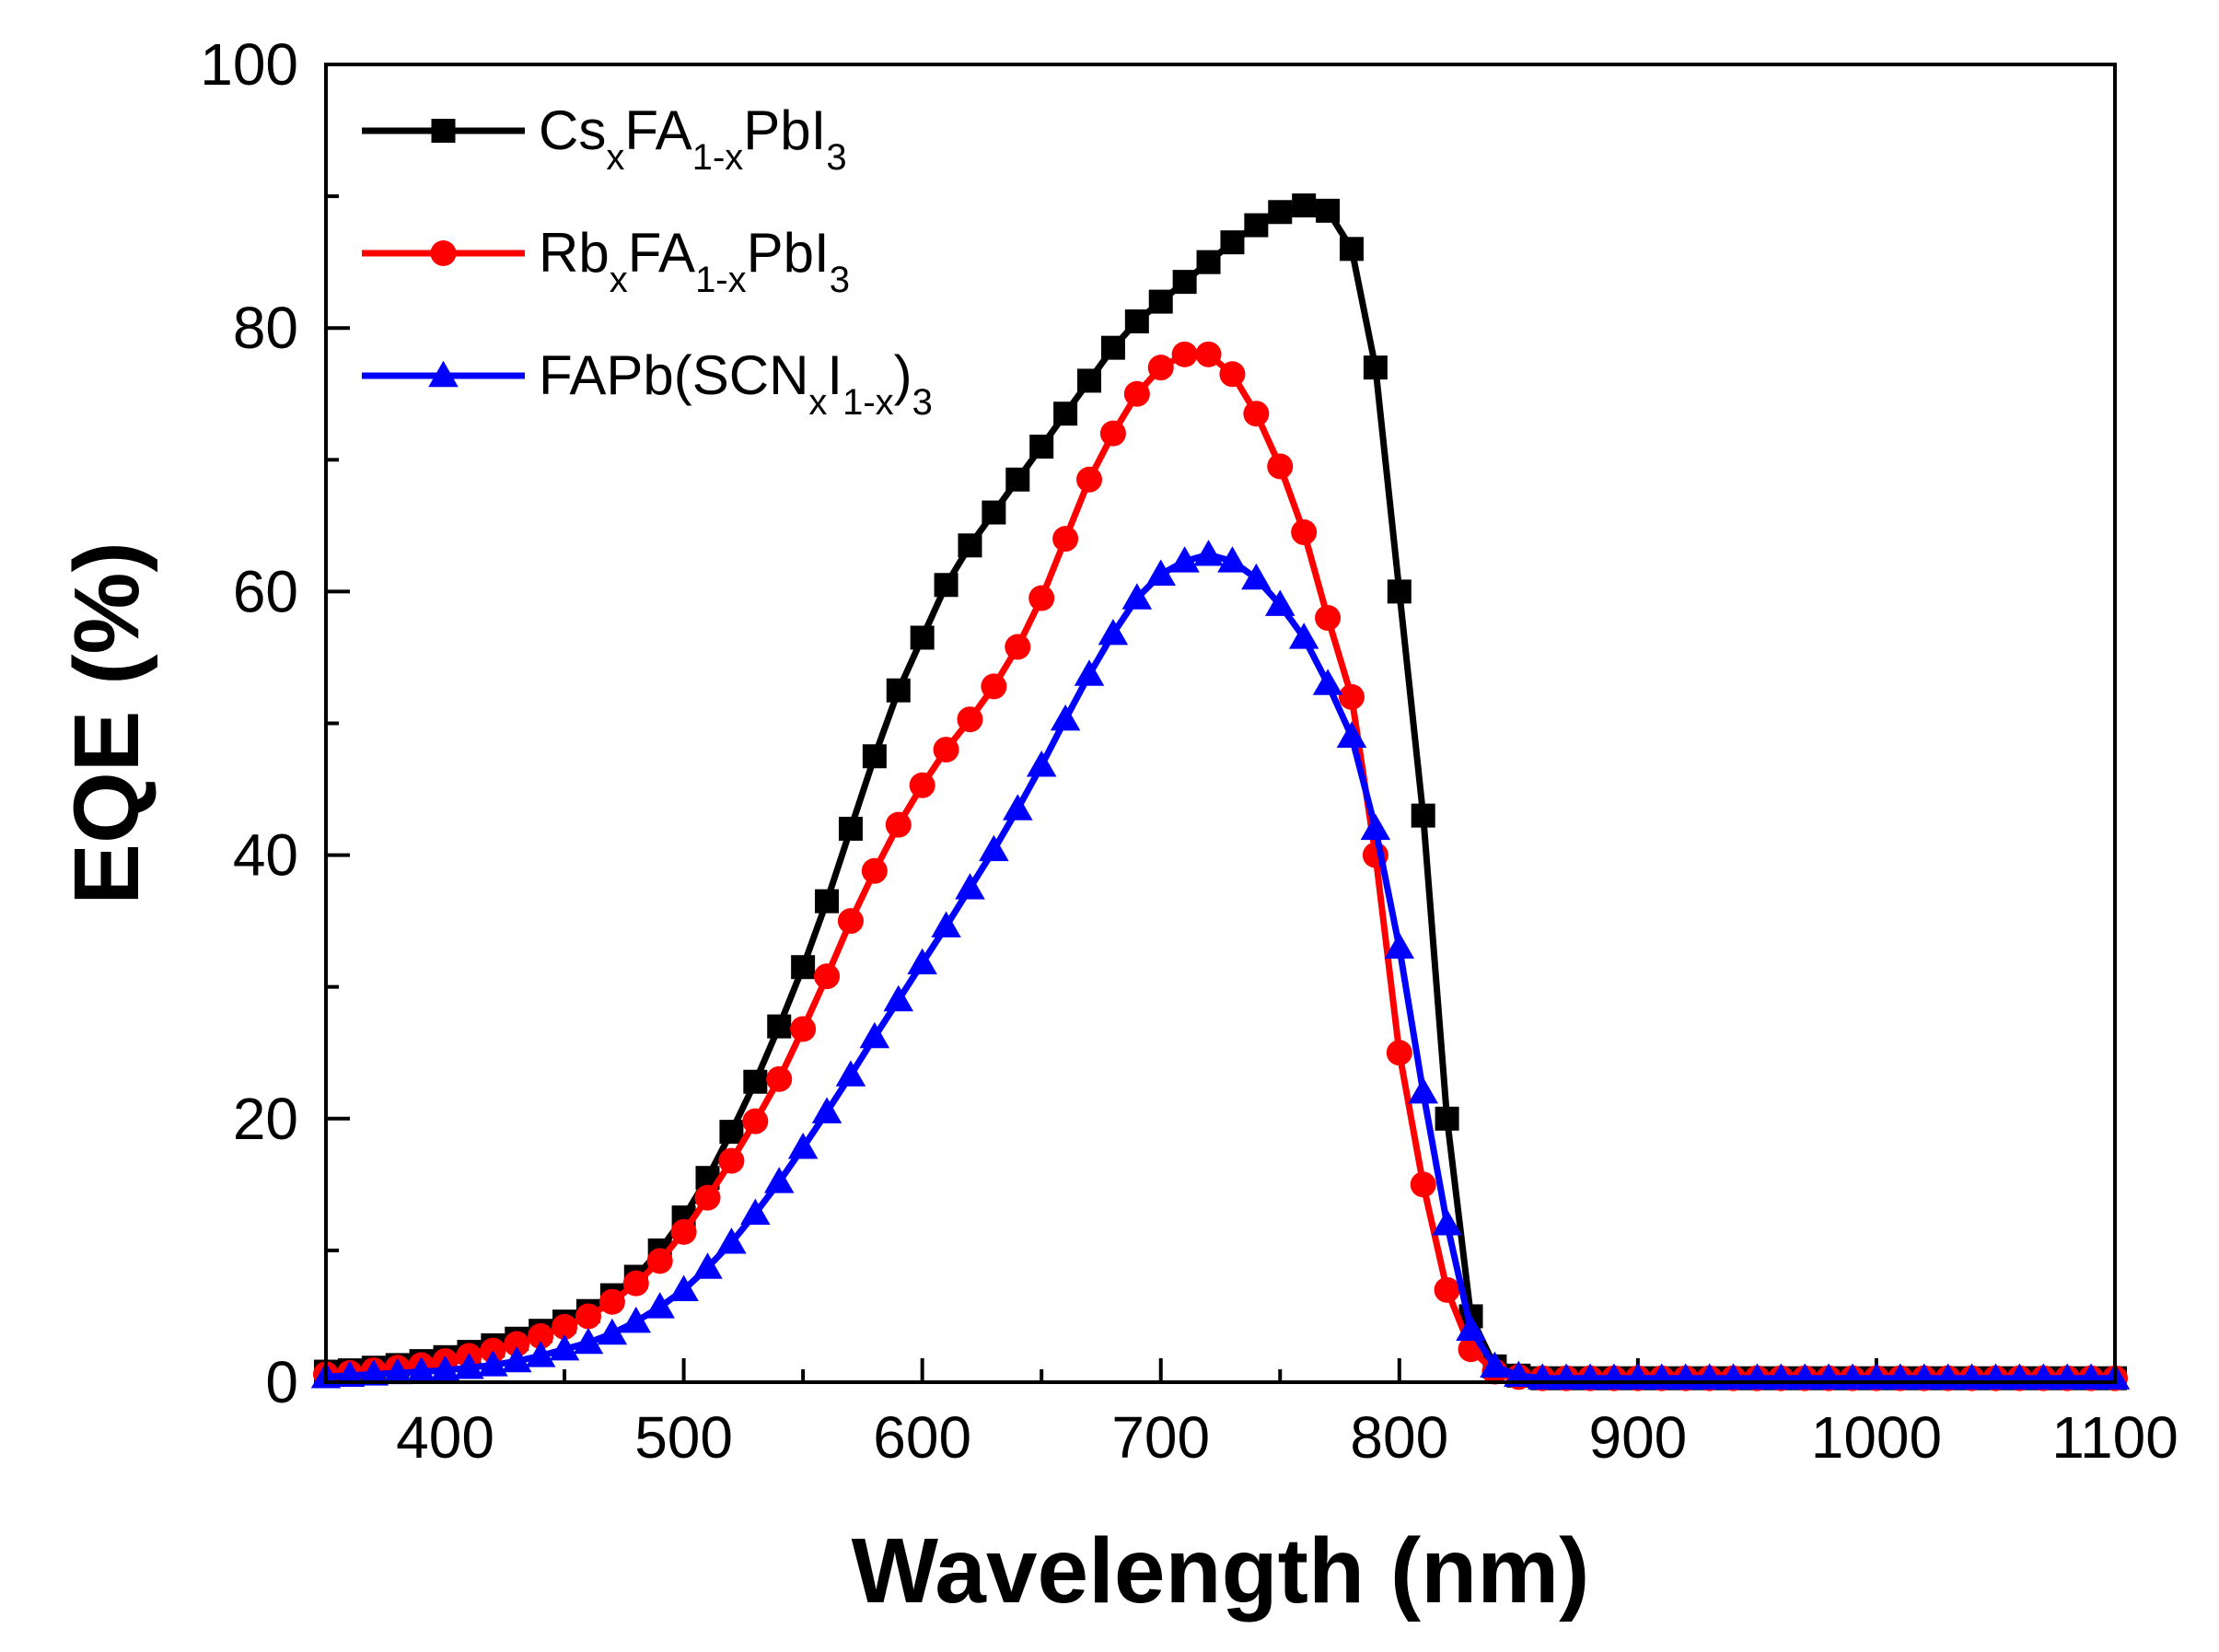 The image size is (2219, 1652). What do you see at coordinates (1160, 1437) in the screenshot?
I see `x-tick-label: 700` at bounding box center [1160, 1437].